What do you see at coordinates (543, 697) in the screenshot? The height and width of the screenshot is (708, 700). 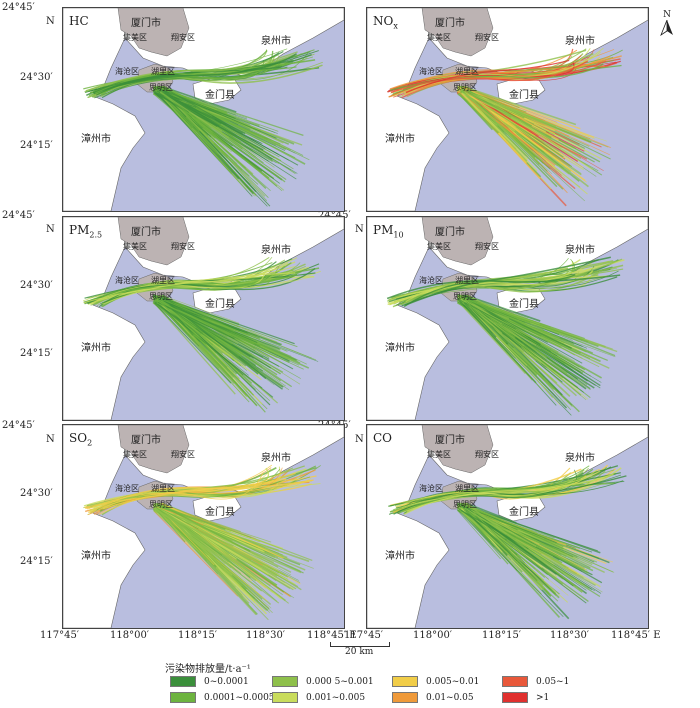 I see `legend-label: >1` at bounding box center [543, 697].